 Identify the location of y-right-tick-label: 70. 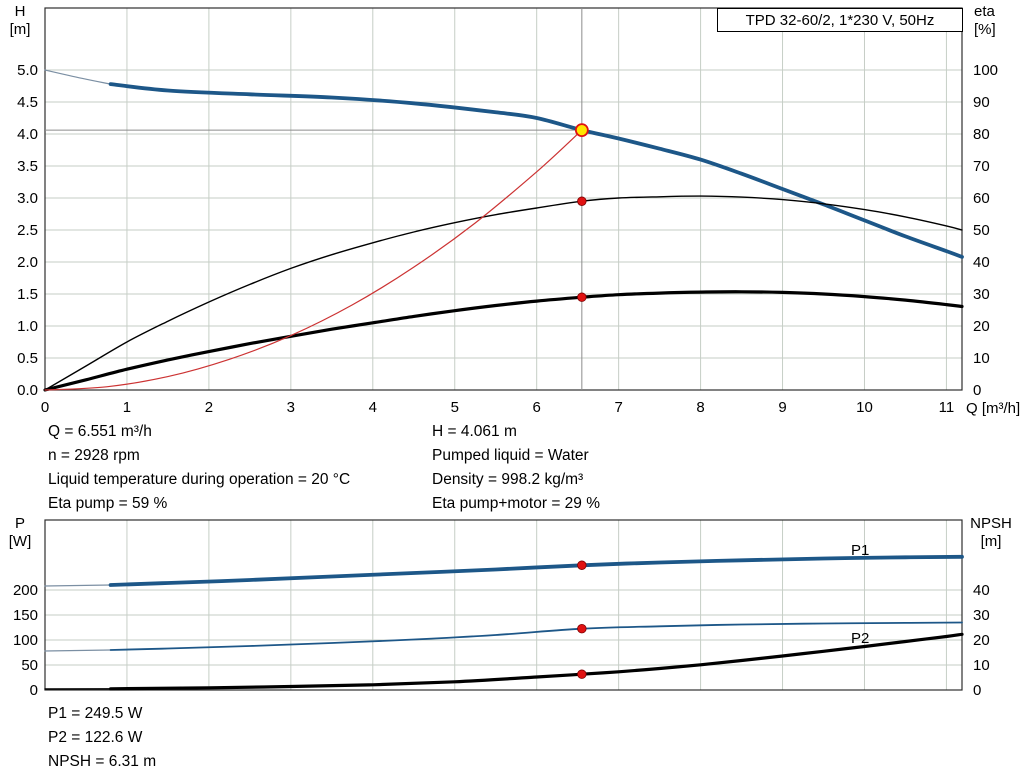
(981, 166).